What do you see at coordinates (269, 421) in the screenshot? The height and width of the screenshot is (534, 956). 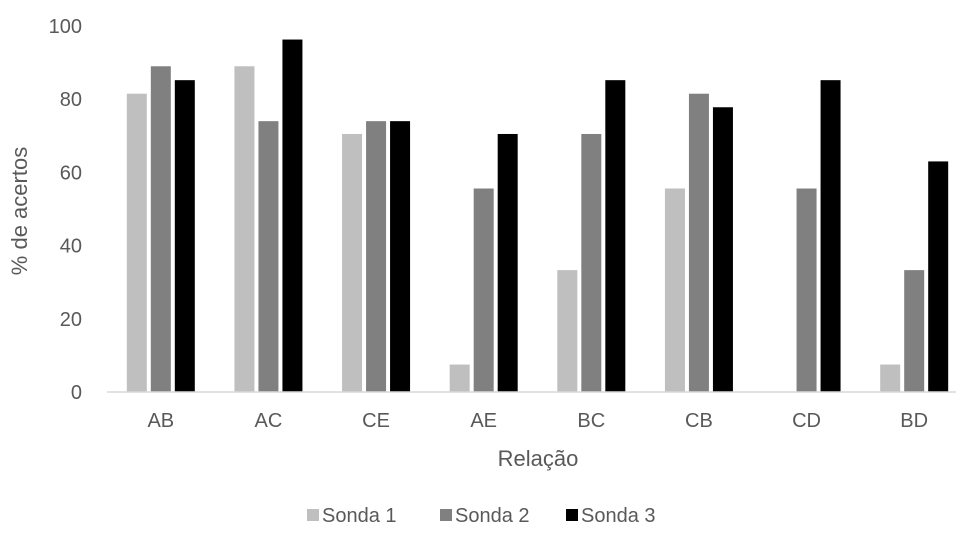 I see `x-tick-label: AC` at bounding box center [269, 421].